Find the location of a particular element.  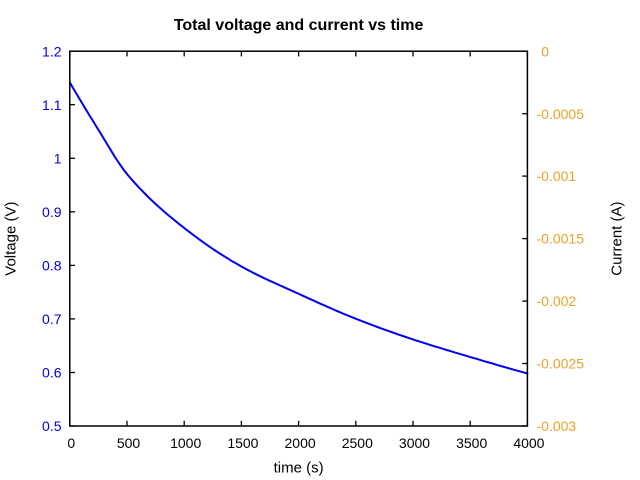

svg-text: 3000 is located at coordinates (414, 443).